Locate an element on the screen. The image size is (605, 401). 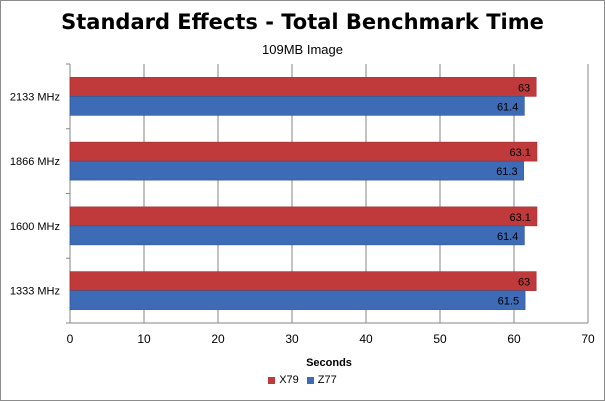
legend-swatch-z77 is located at coordinates (310, 380).